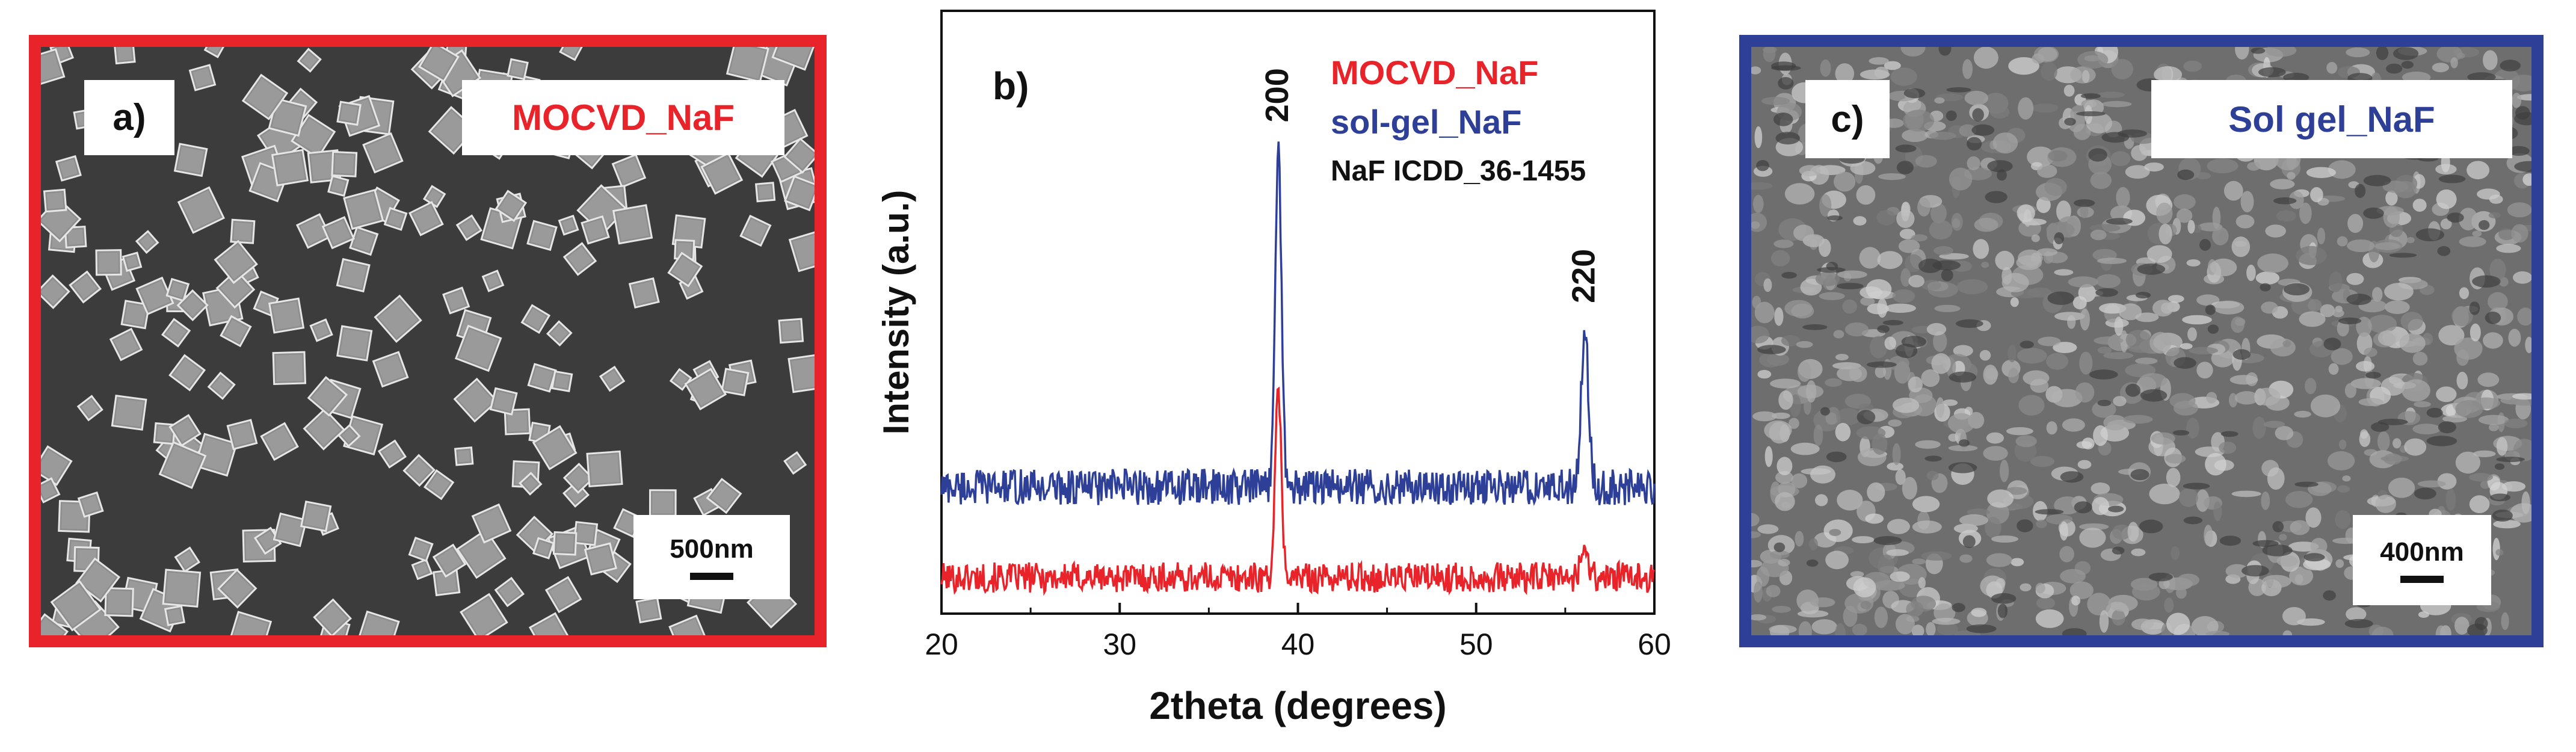 This screenshot has height=752, width=2576. I want to click on x-axis-label: 2theta (degrees), so click(1297, 705).